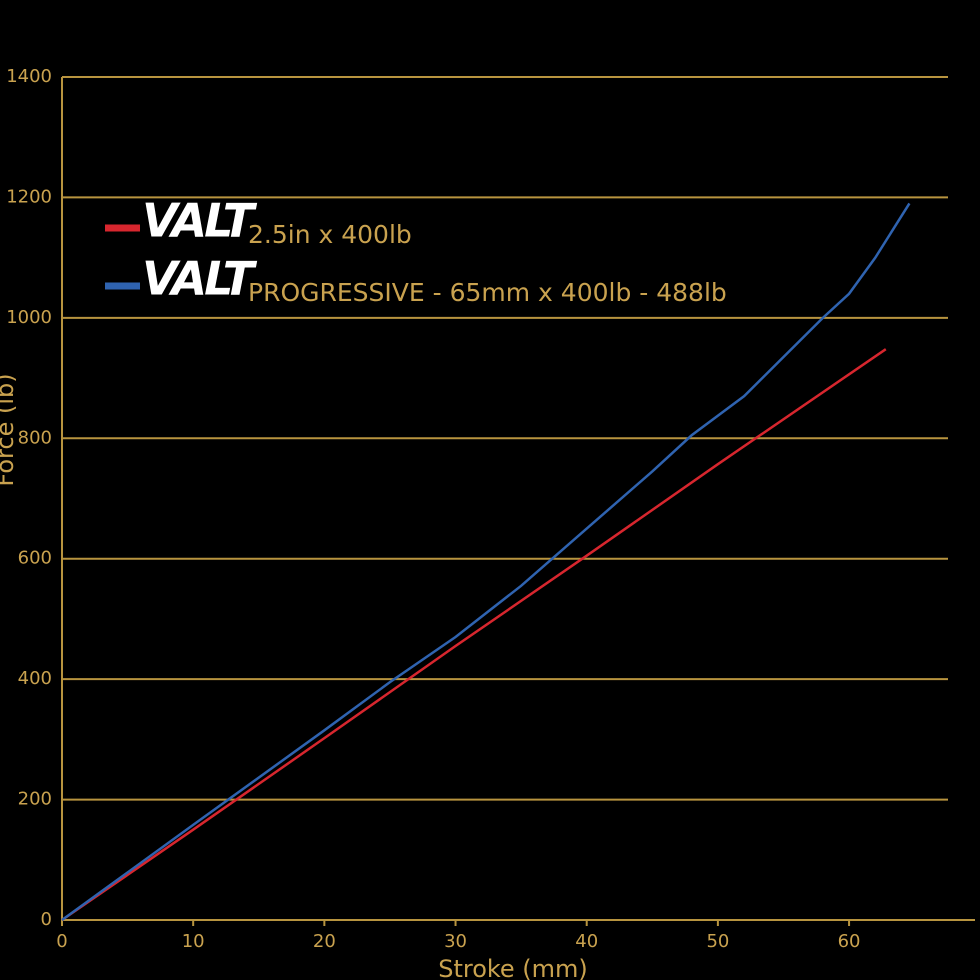 This screenshot has height=980, width=980. What do you see at coordinates (330, 234) in the screenshot?
I see `legend-label: 2.5in x 400lb` at bounding box center [330, 234].